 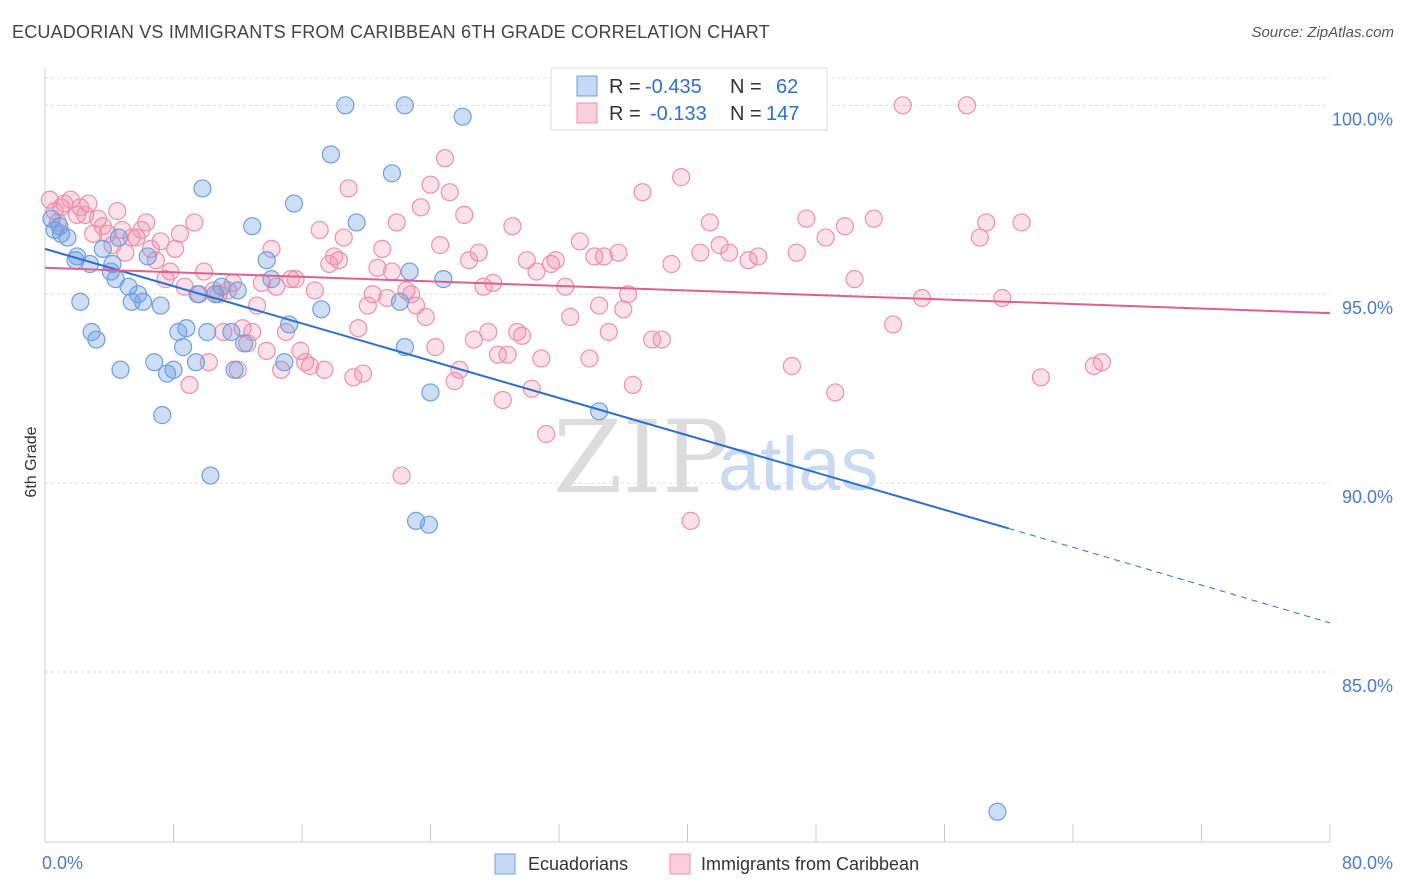 What do you see at coordinates (587, 86) in the screenshot?
I see `legend-swatch-blue` at bounding box center [587, 86].